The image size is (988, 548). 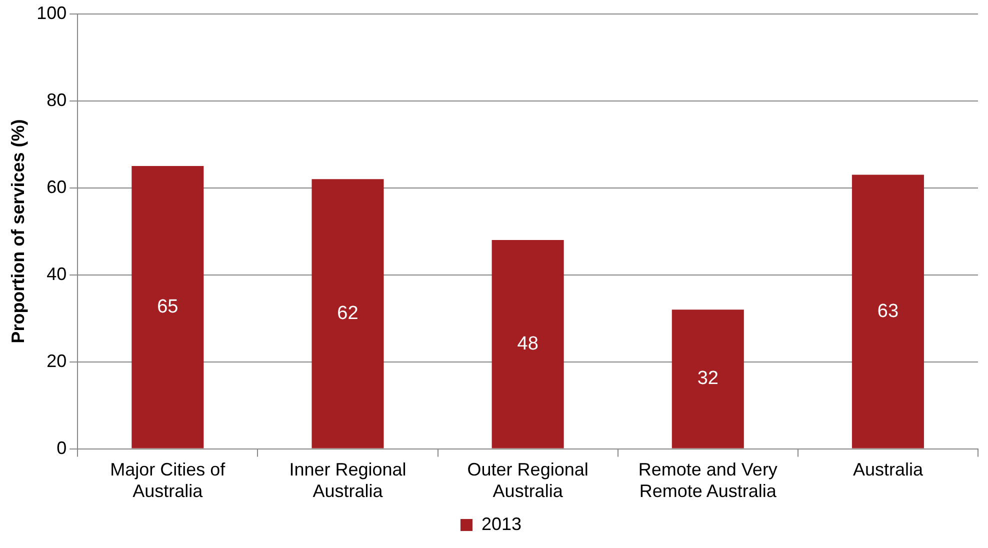 I want to click on y-axis-title: Proportion of services (%), so click(x=18, y=231).